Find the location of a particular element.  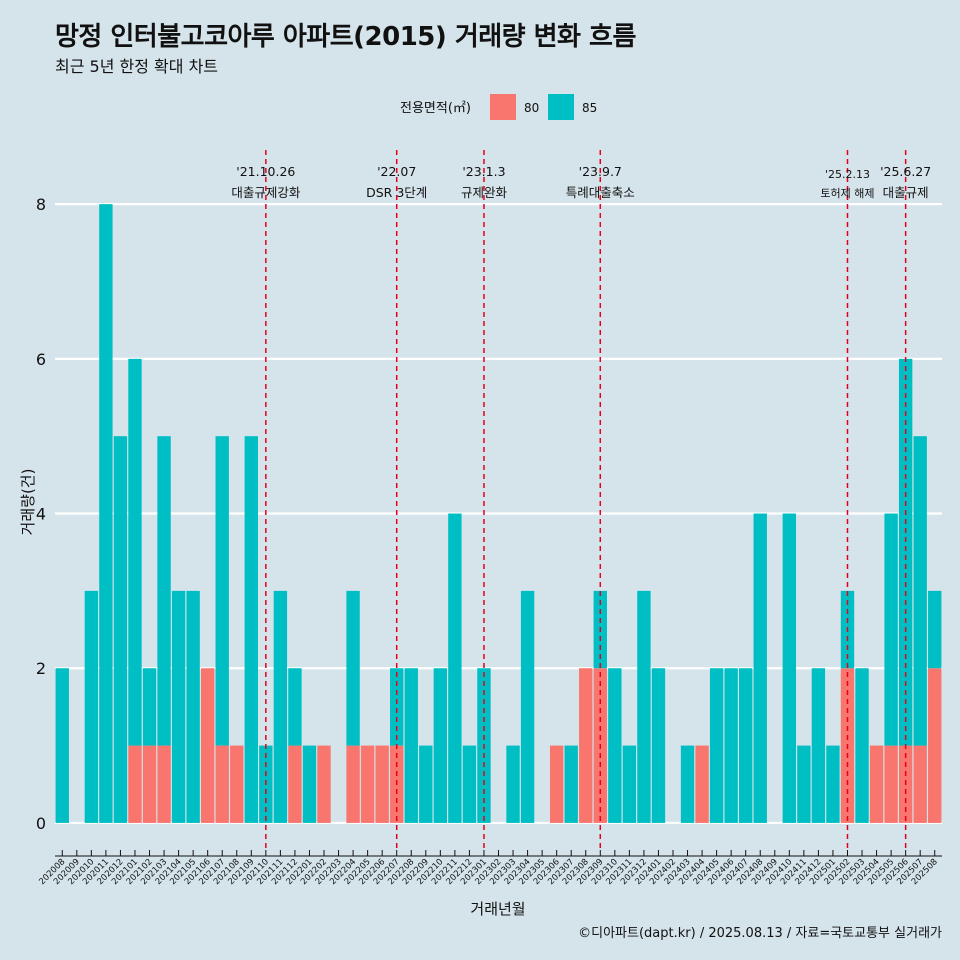

x-axis-title: 거래년월 is located at coordinates (497, 909).